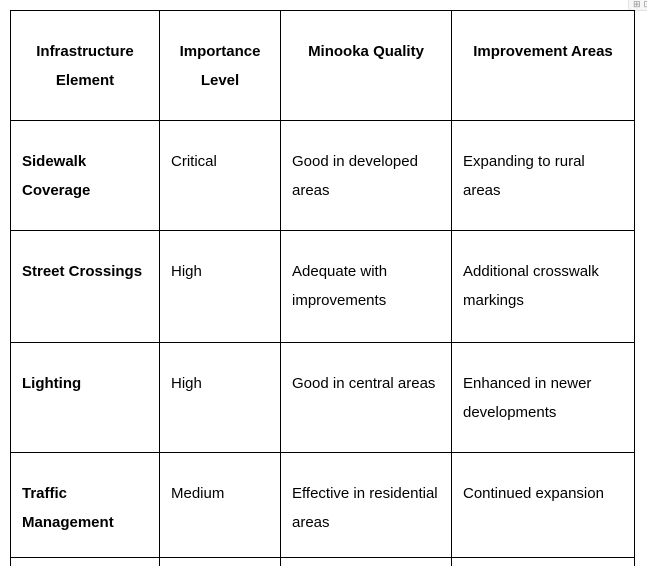 The height and width of the screenshot is (566, 647). What do you see at coordinates (366, 397) in the screenshot?
I see `cell-quality: Good in central areas` at bounding box center [366, 397].